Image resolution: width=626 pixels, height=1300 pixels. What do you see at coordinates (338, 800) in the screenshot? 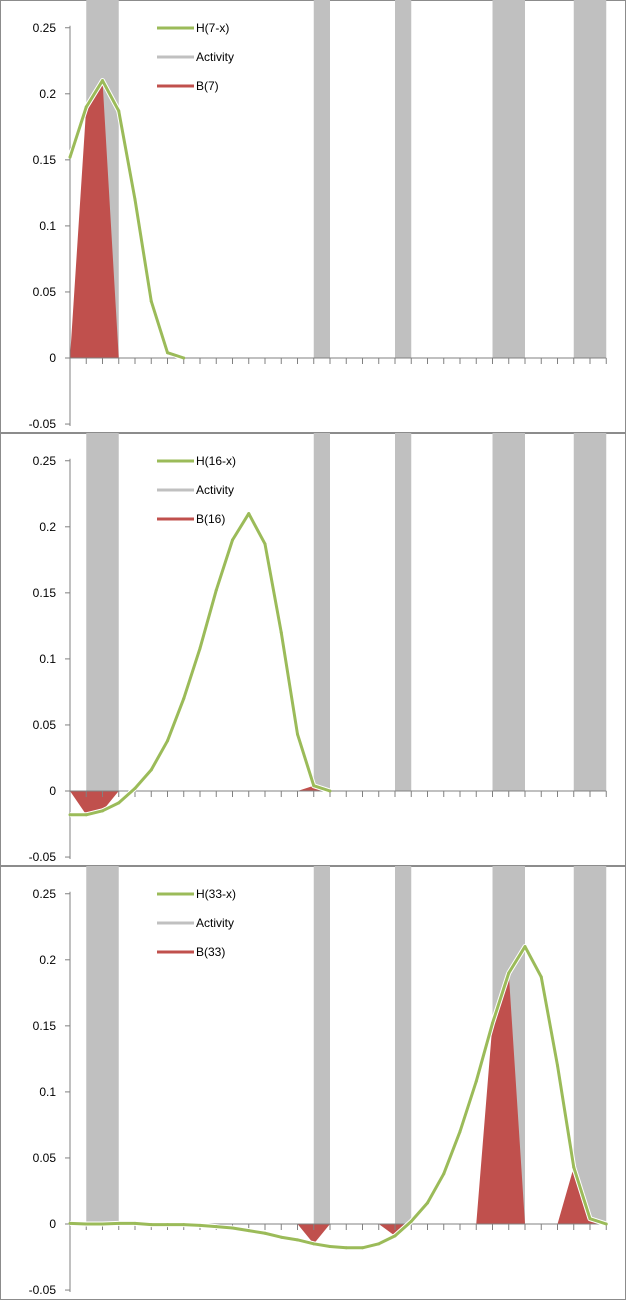
I see `b-series-area` at bounding box center [338, 800].